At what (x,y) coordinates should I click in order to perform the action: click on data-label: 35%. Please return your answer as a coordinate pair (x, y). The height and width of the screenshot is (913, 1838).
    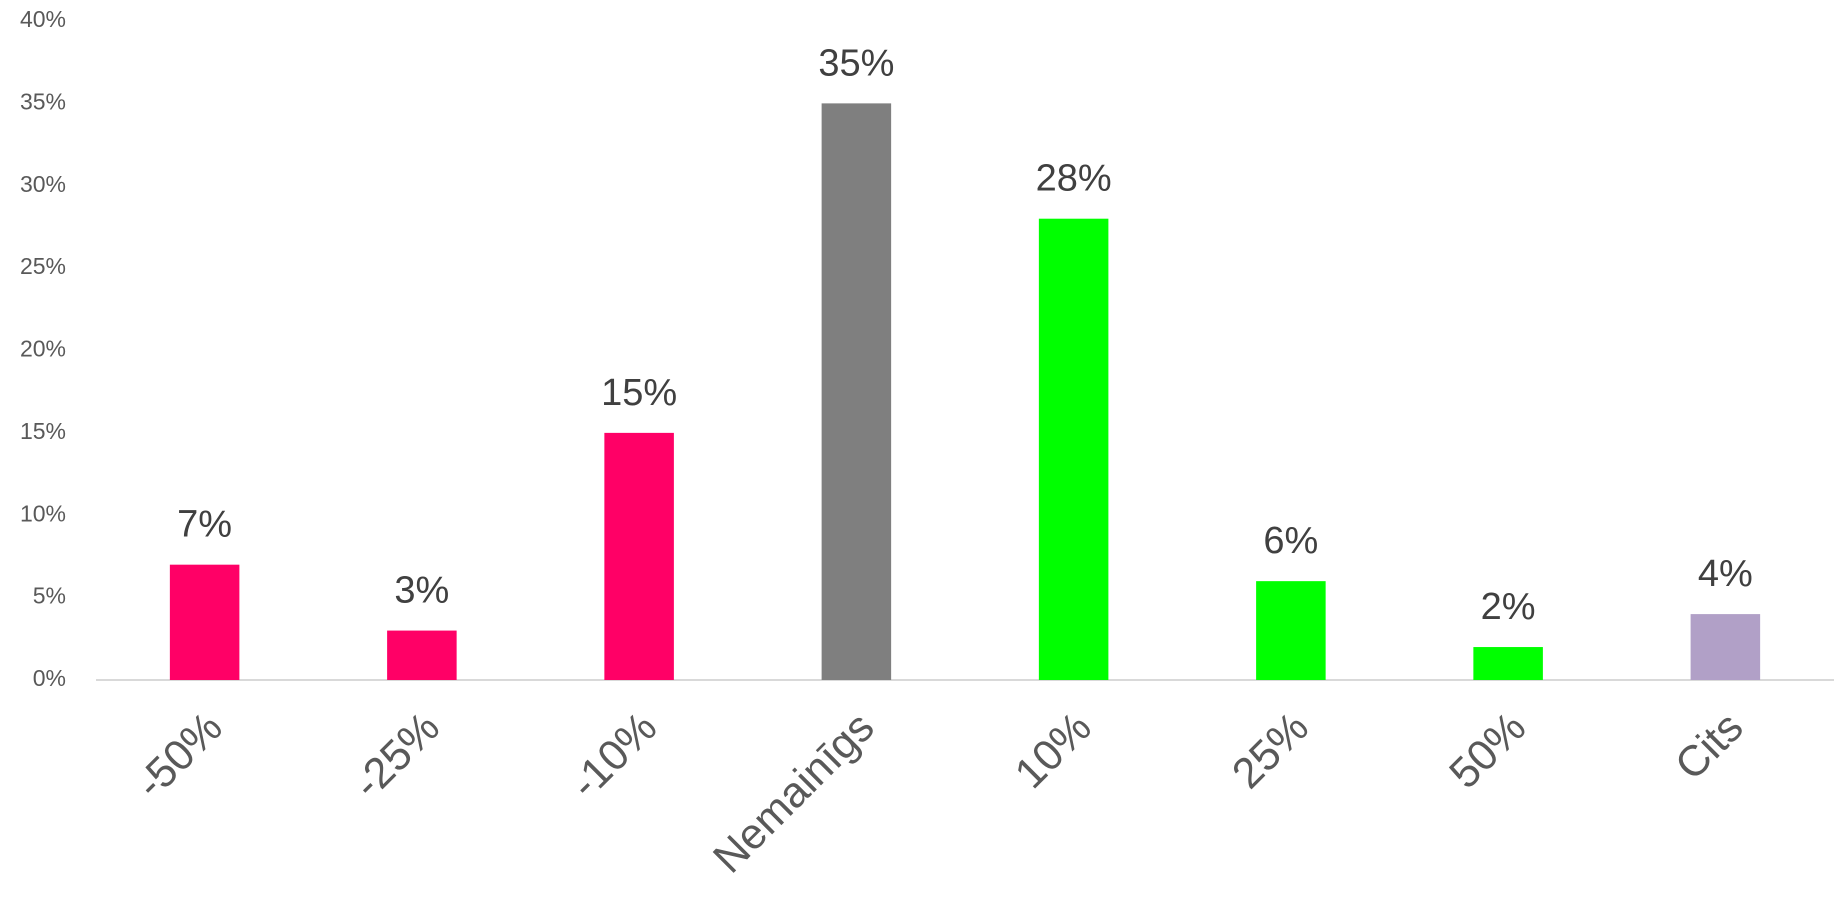
    Looking at the image, I should click on (856, 63).